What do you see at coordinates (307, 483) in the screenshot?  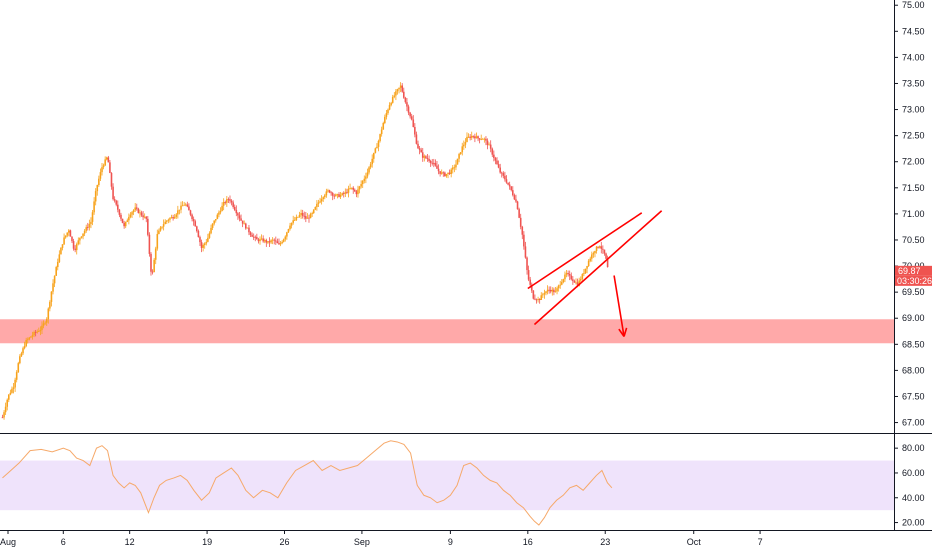 I see `rsi-line` at bounding box center [307, 483].